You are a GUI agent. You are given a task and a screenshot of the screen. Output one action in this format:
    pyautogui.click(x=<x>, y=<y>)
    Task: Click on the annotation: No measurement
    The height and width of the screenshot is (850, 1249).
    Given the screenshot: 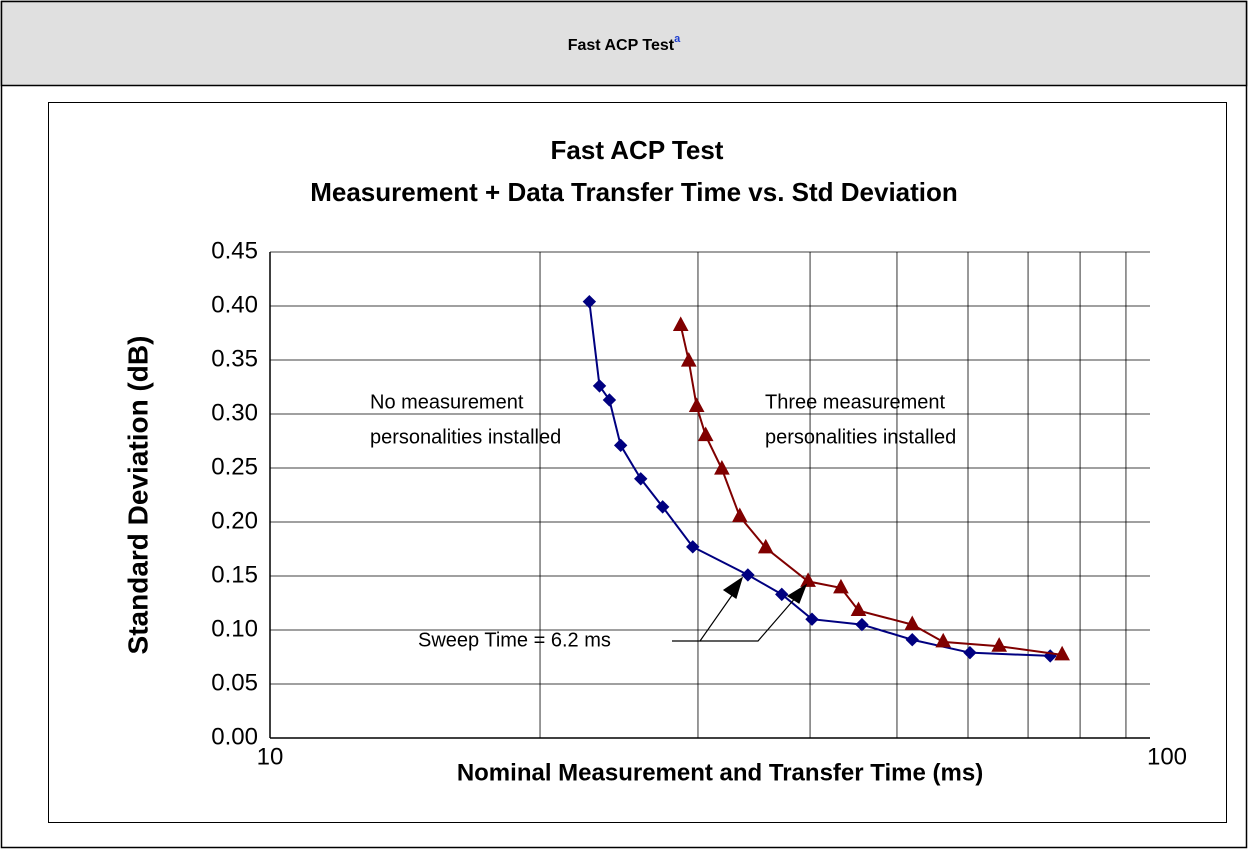 What is the action you would take?
    pyautogui.click(x=447, y=402)
    